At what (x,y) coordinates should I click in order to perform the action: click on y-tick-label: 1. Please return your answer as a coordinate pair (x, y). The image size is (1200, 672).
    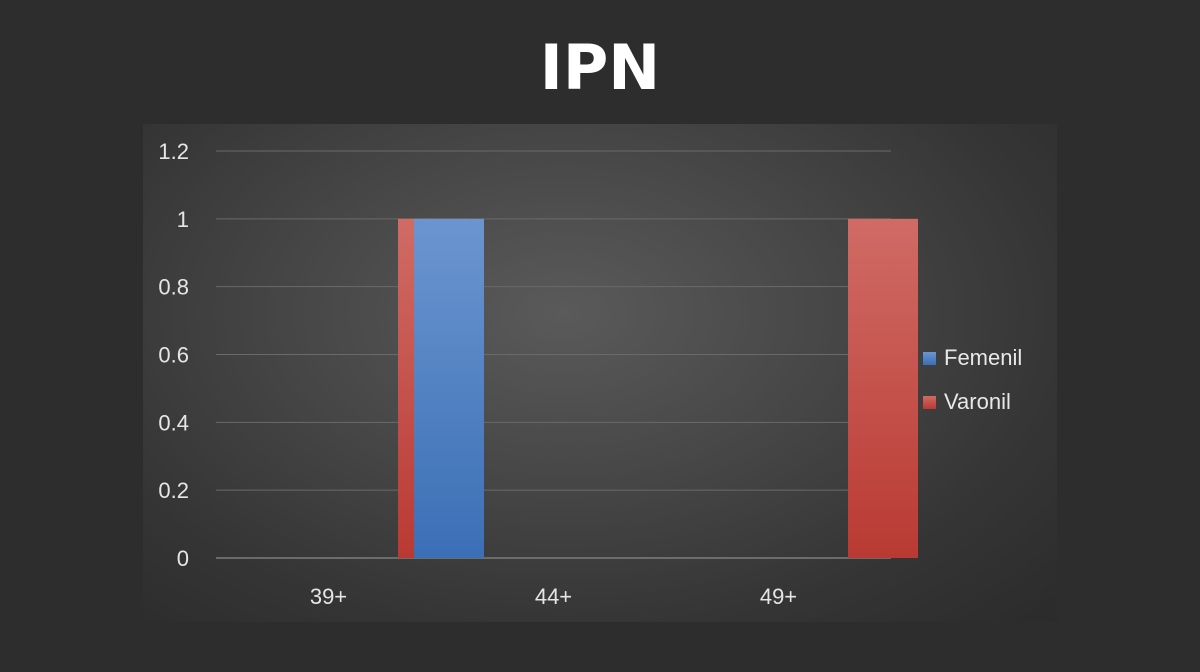
    Looking at the image, I should click on (183, 219).